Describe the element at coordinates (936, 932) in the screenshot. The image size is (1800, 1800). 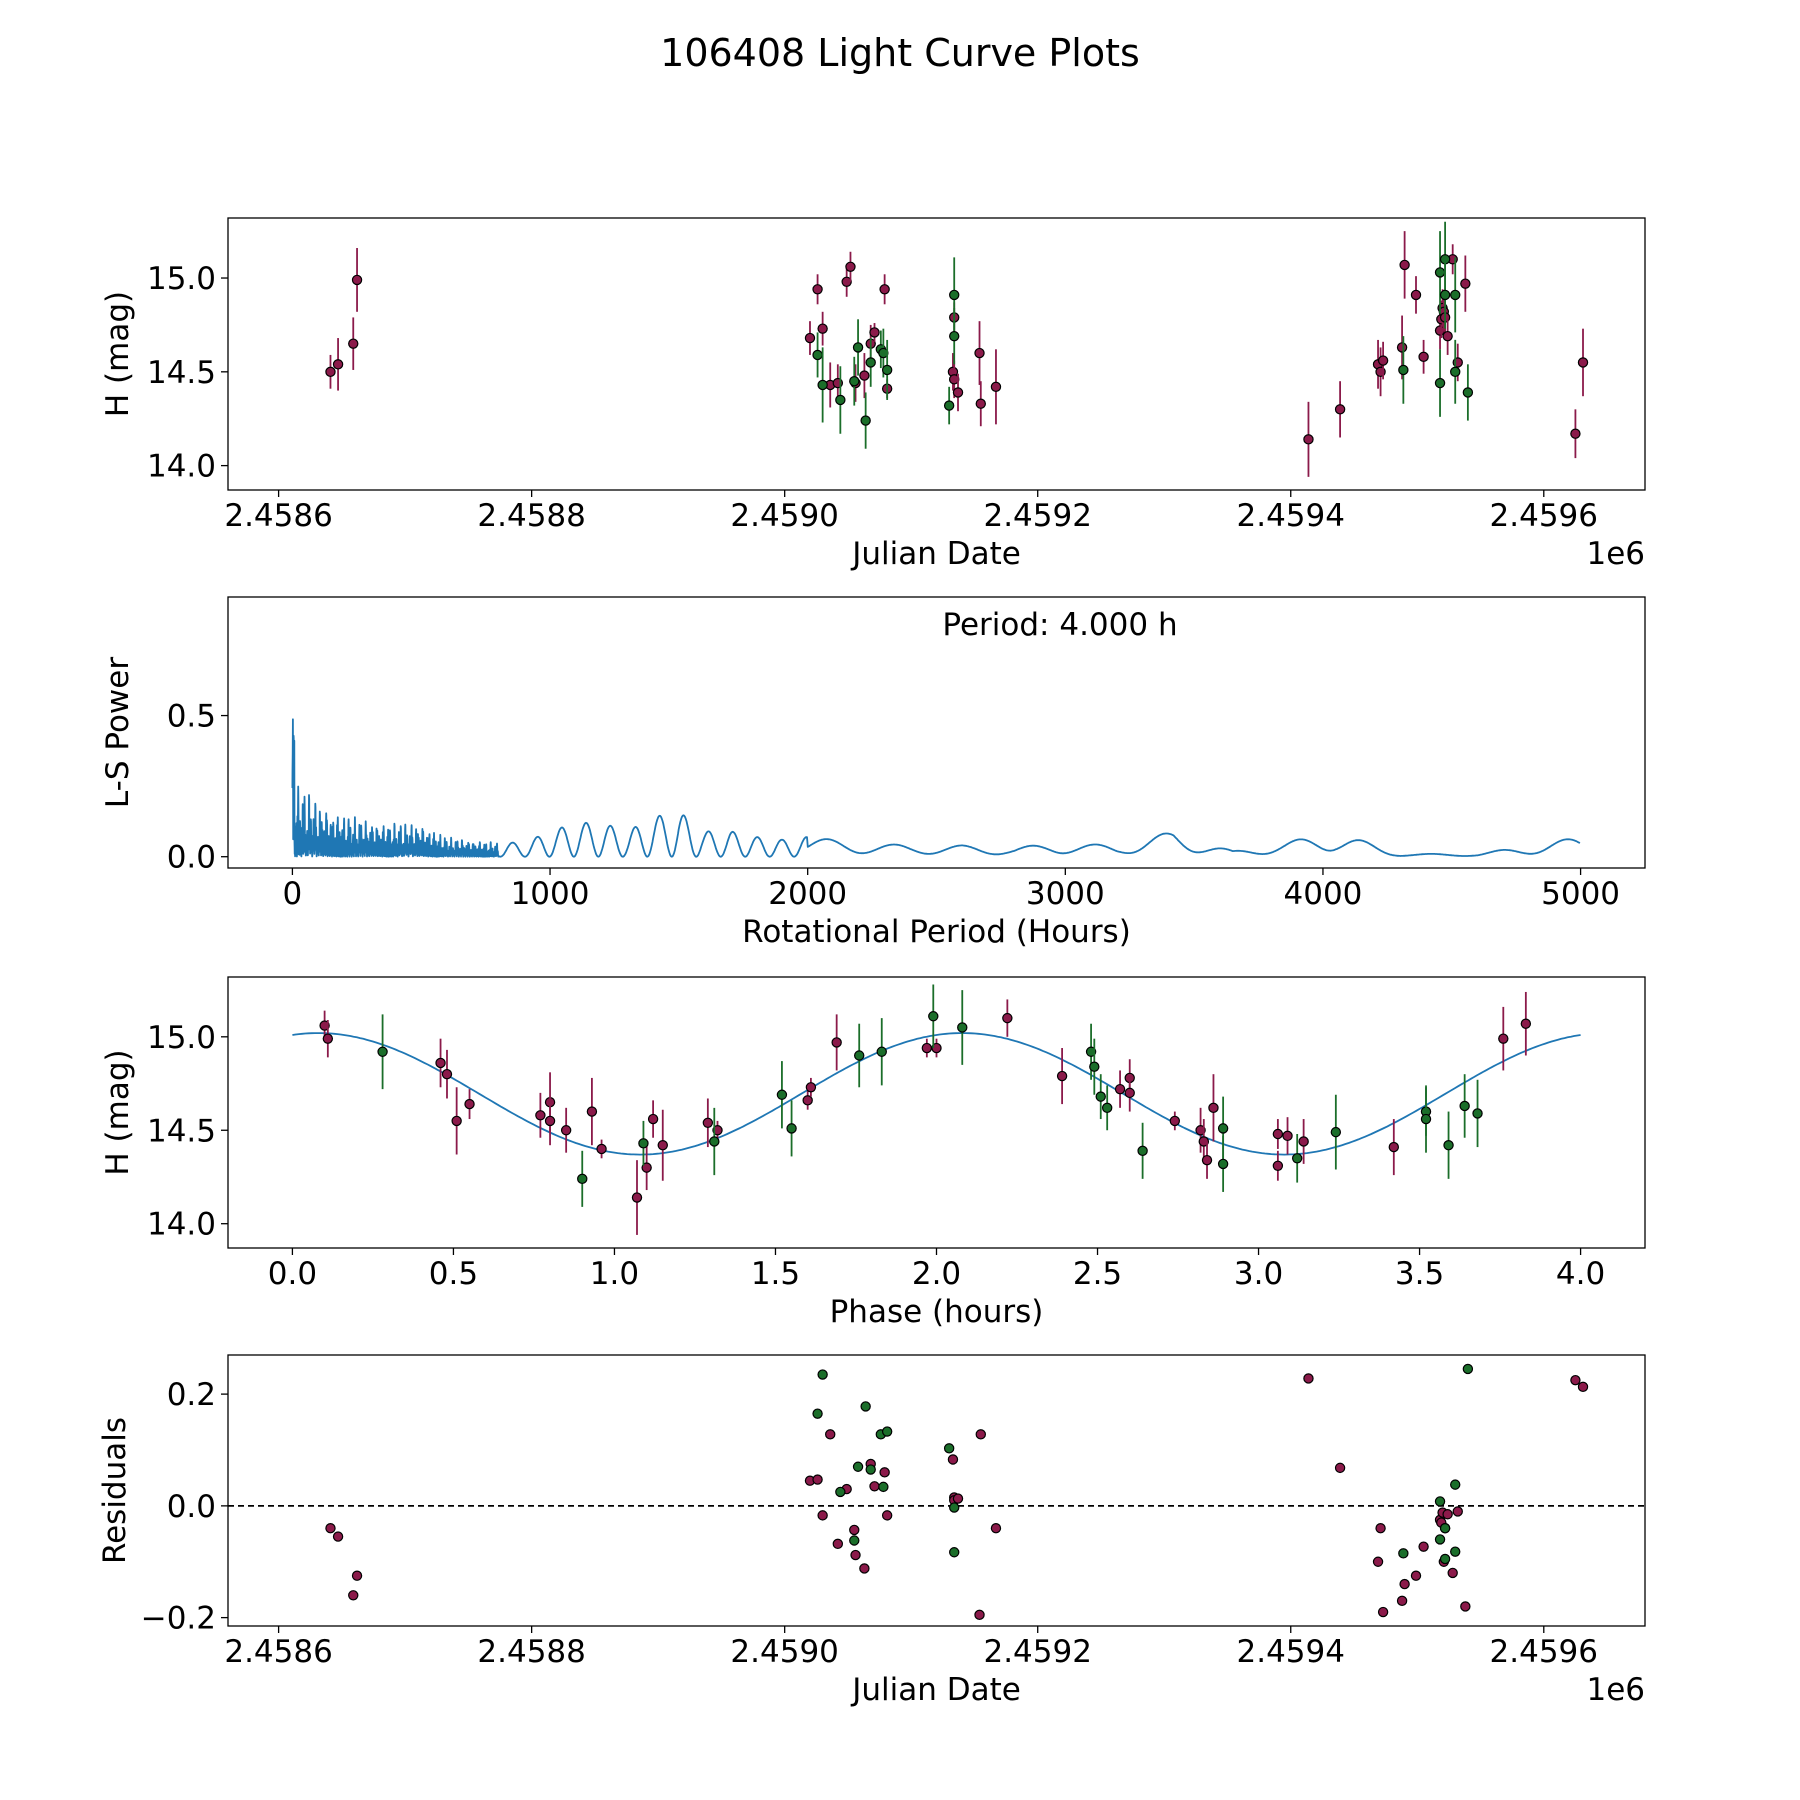
I see `ls-xlabel: Rotational Period (Hours)` at that location.